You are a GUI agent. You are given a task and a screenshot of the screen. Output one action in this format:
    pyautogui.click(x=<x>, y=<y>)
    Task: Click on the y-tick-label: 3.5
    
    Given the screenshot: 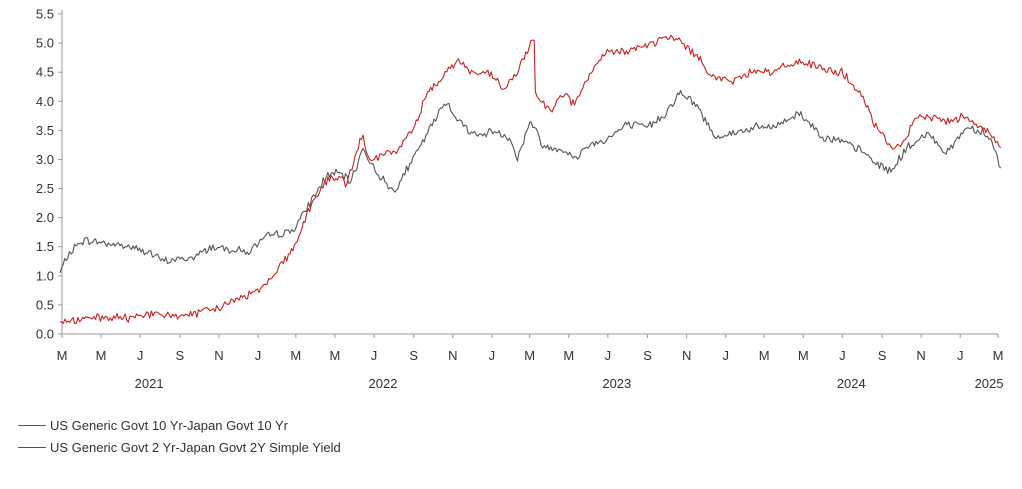 What is the action you would take?
    pyautogui.click(x=45, y=130)
    